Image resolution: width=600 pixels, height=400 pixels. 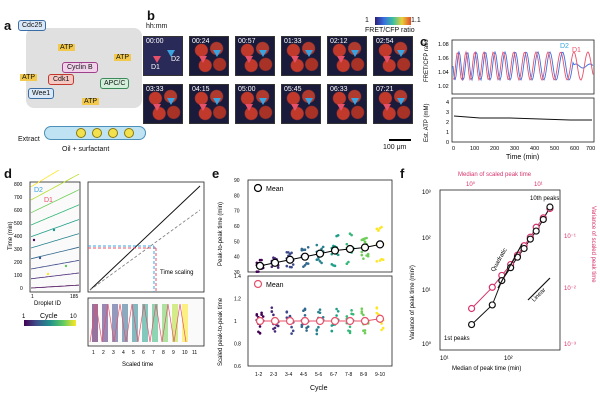 What do you see at coordinates (237, 277) in the screenshot?
I see `e-bottom-y-tick: 1.4` at bounding box center [237, 277].